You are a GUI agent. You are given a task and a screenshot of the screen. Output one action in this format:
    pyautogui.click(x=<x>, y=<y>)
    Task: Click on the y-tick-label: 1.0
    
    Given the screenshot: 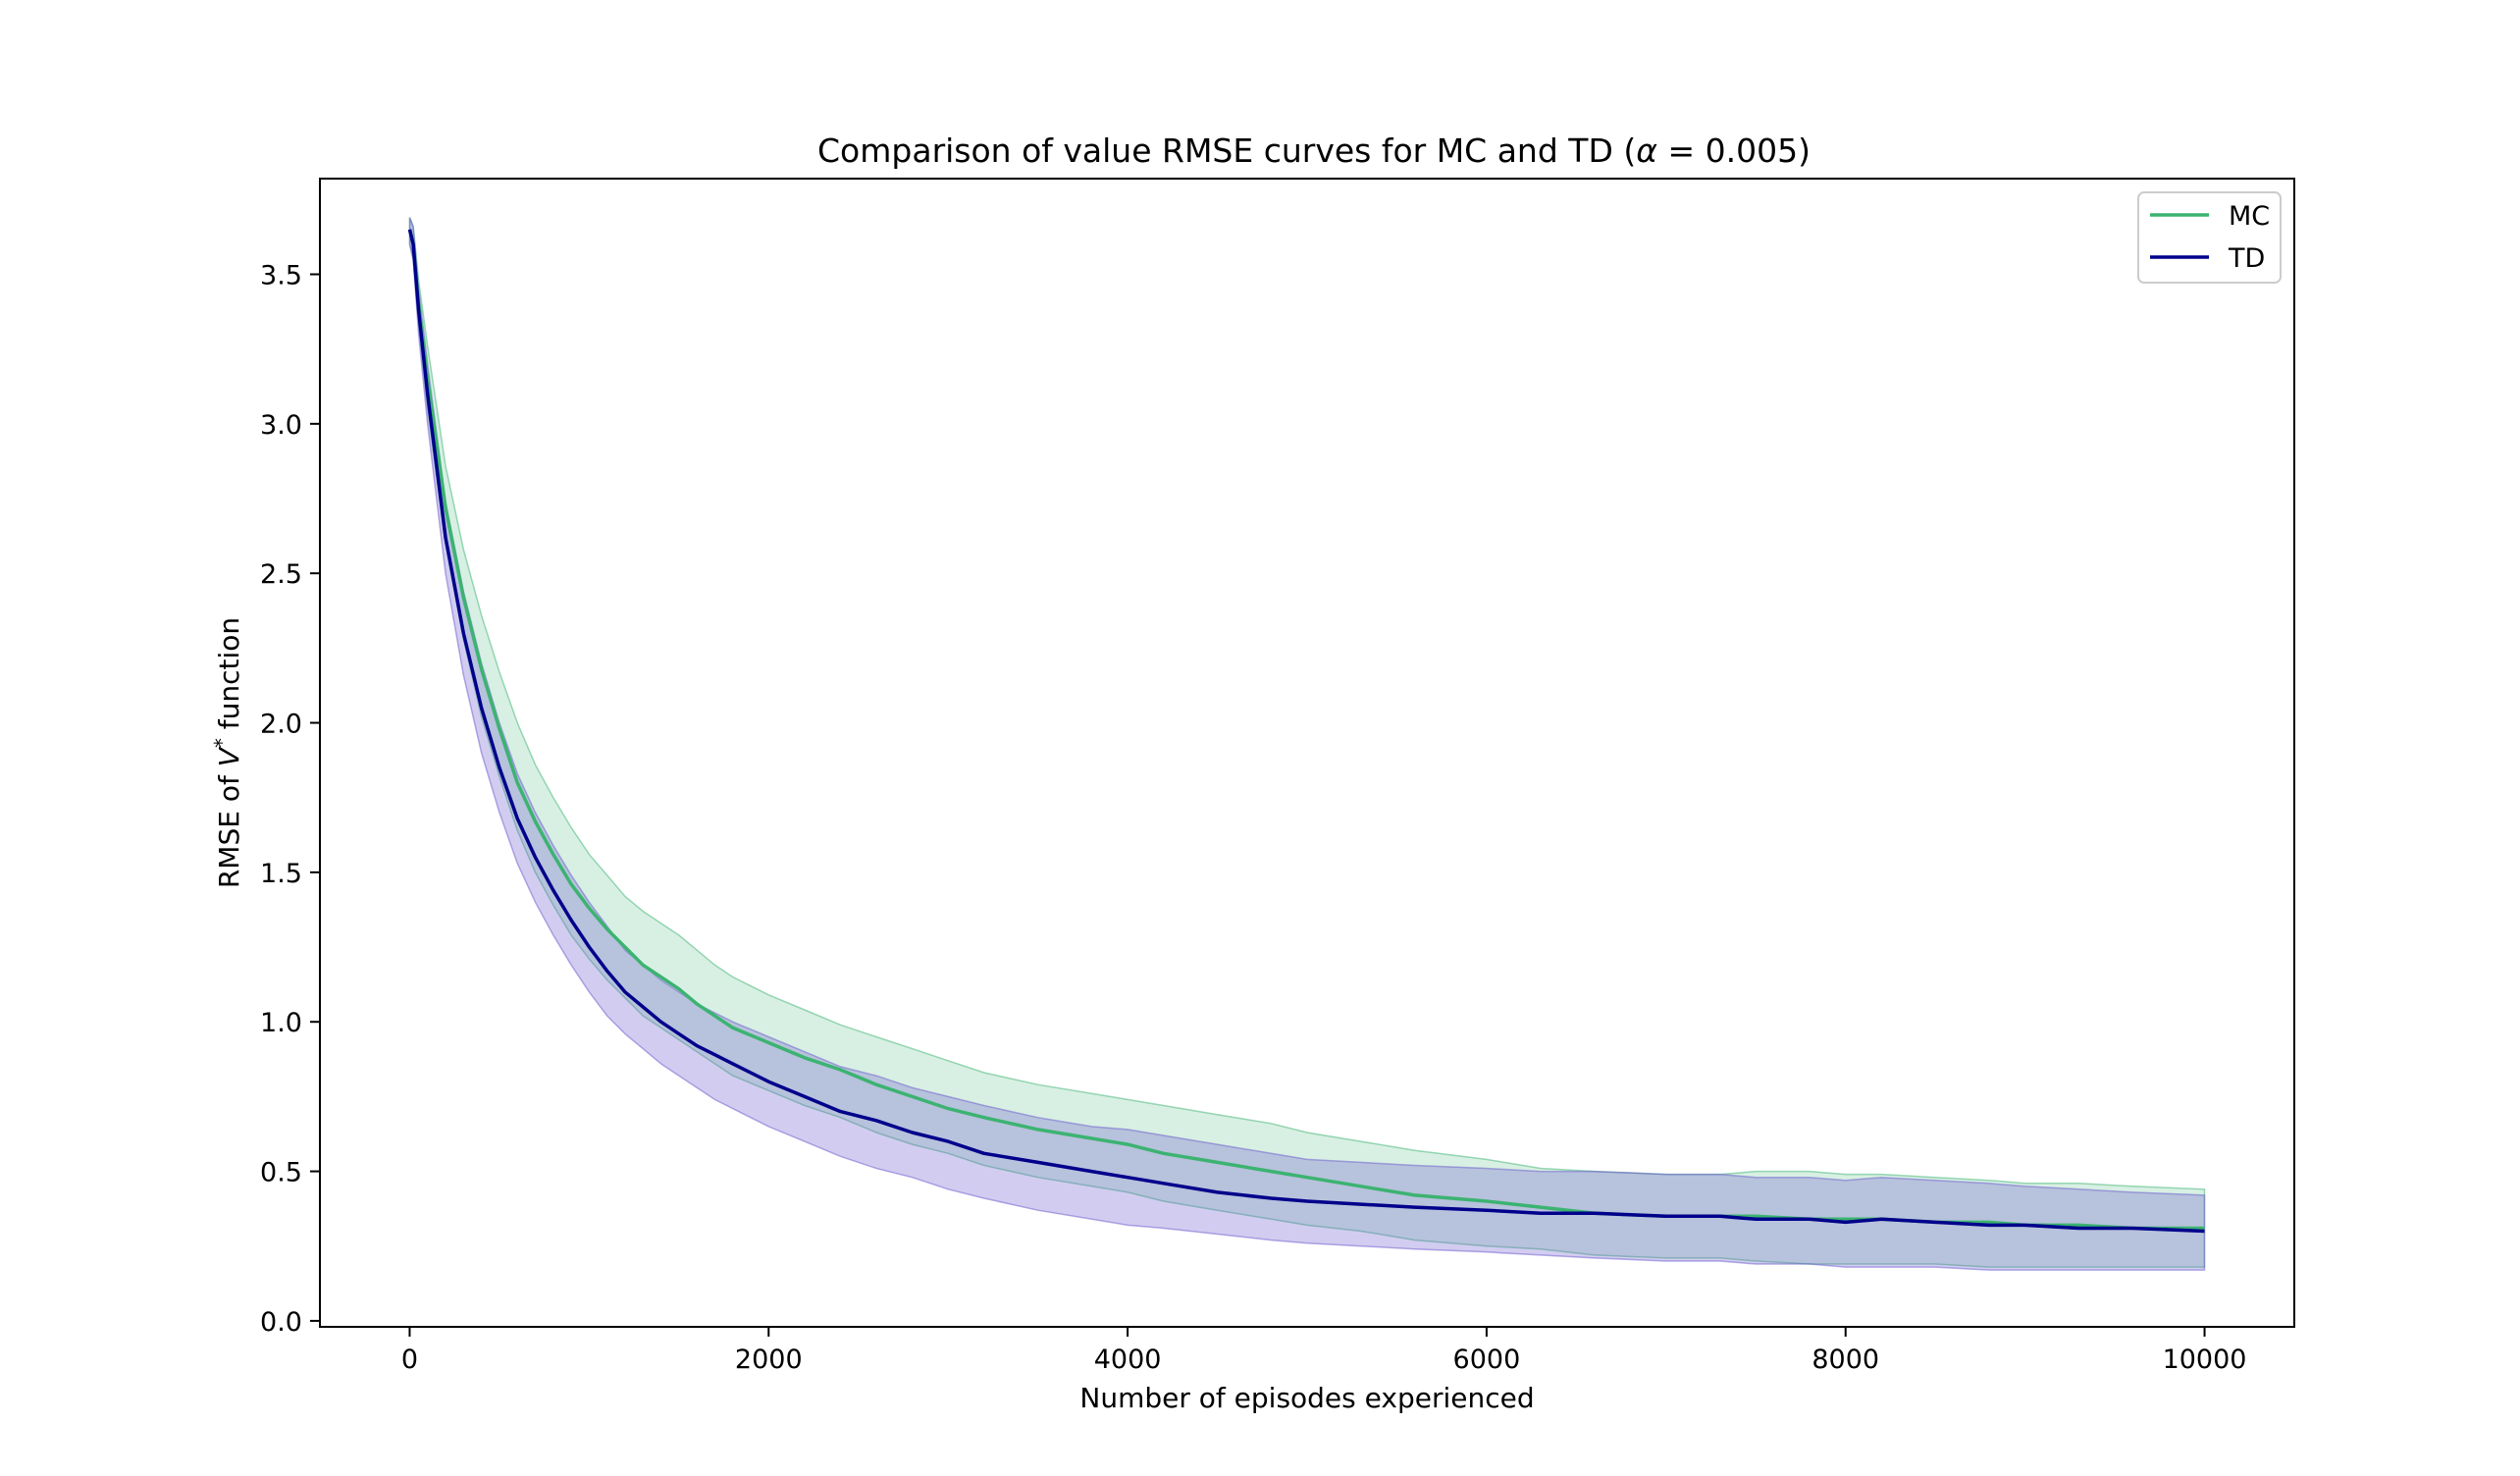 What is the action you would take?
    pyautogui.click(x=281, y=1023)
    